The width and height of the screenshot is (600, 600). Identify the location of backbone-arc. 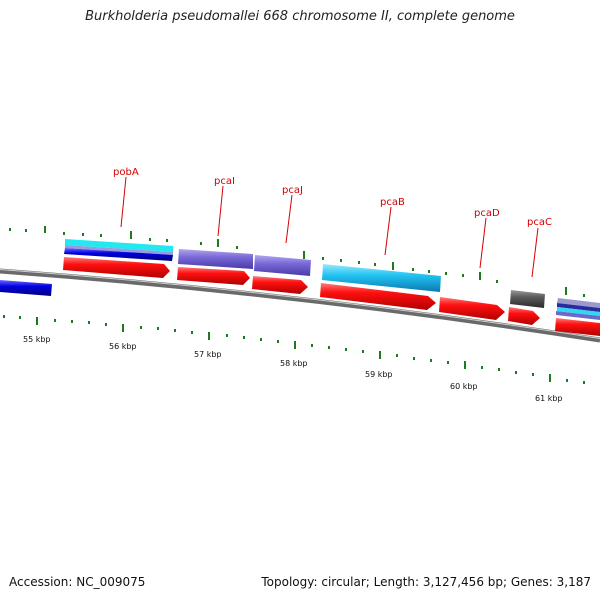
(300, 305).